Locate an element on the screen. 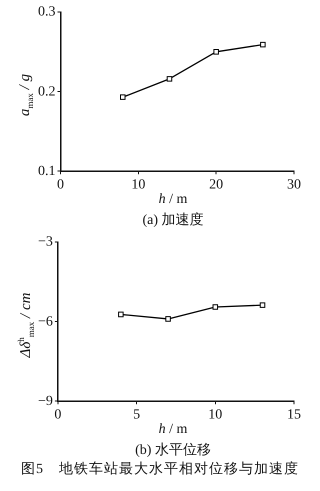 Image resolution: width=320 pixels, height=491 pixels. y-tick-label: −3 is located at coordinates (45, 242).